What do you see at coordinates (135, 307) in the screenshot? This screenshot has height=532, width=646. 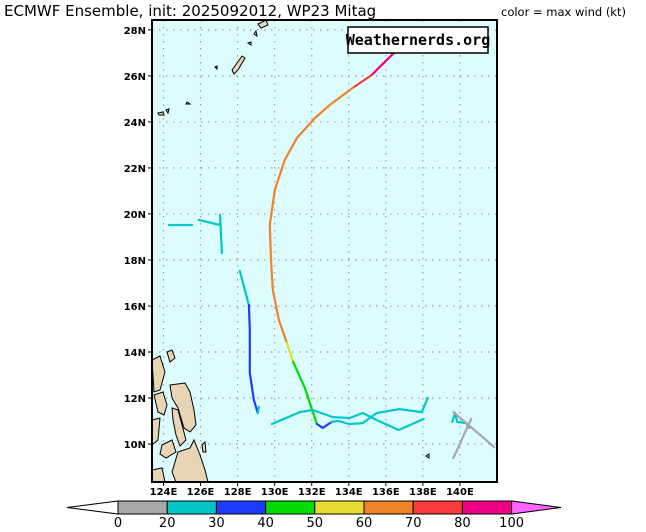 I see `lat-tick-label: 16N` at bounding box center [135, 307].